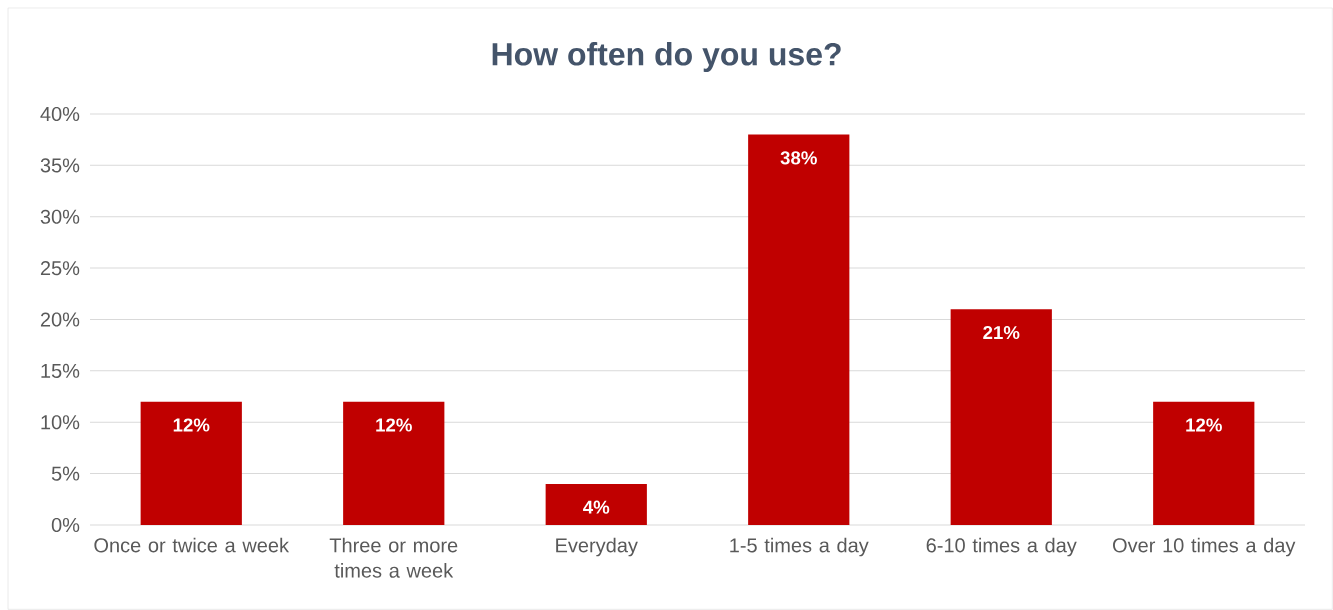  What do you see at coordinates (1001, 332) in the screenshot?
I see `data-label: 21%` at bounding box center [1001, 332].